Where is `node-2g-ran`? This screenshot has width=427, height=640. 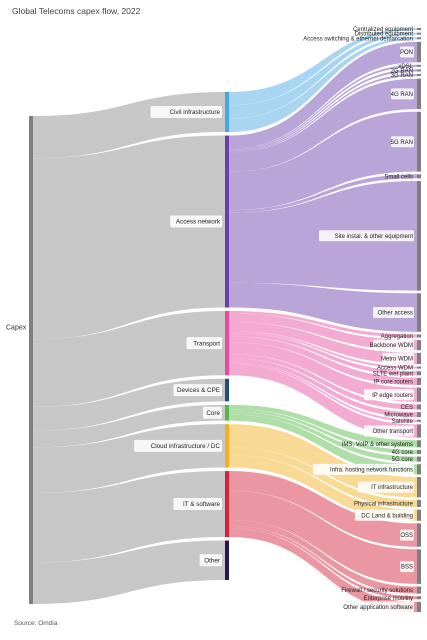
node-2g-ran is located at coordinates (419, 70).